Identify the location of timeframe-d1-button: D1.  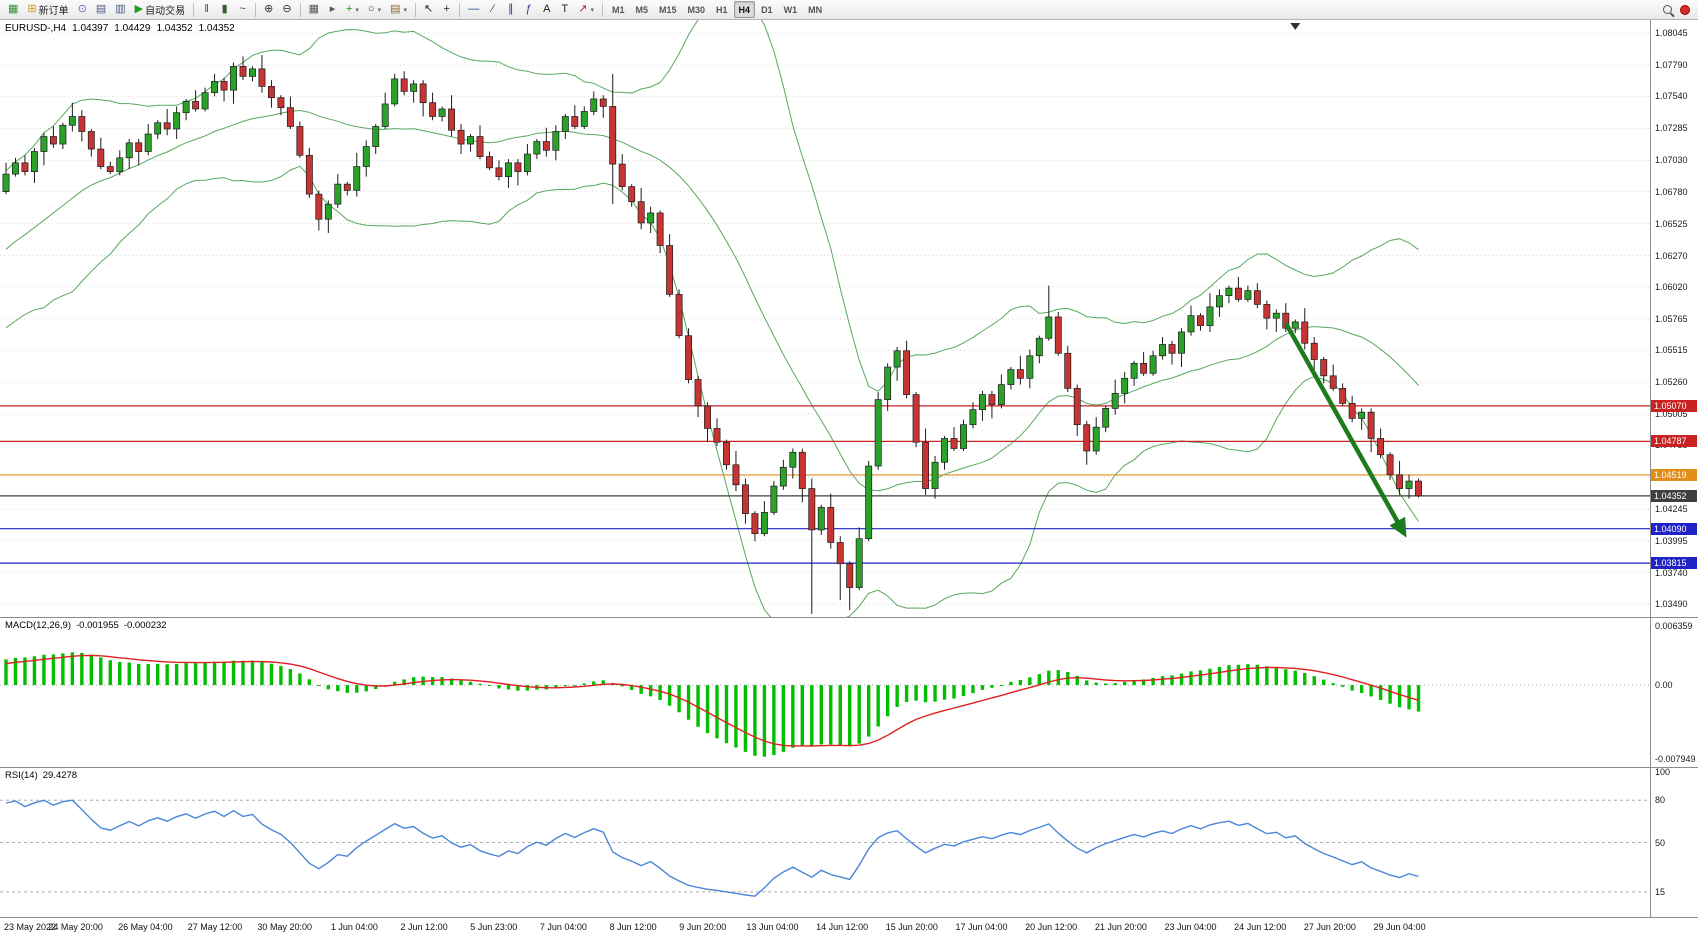
(767, 9).